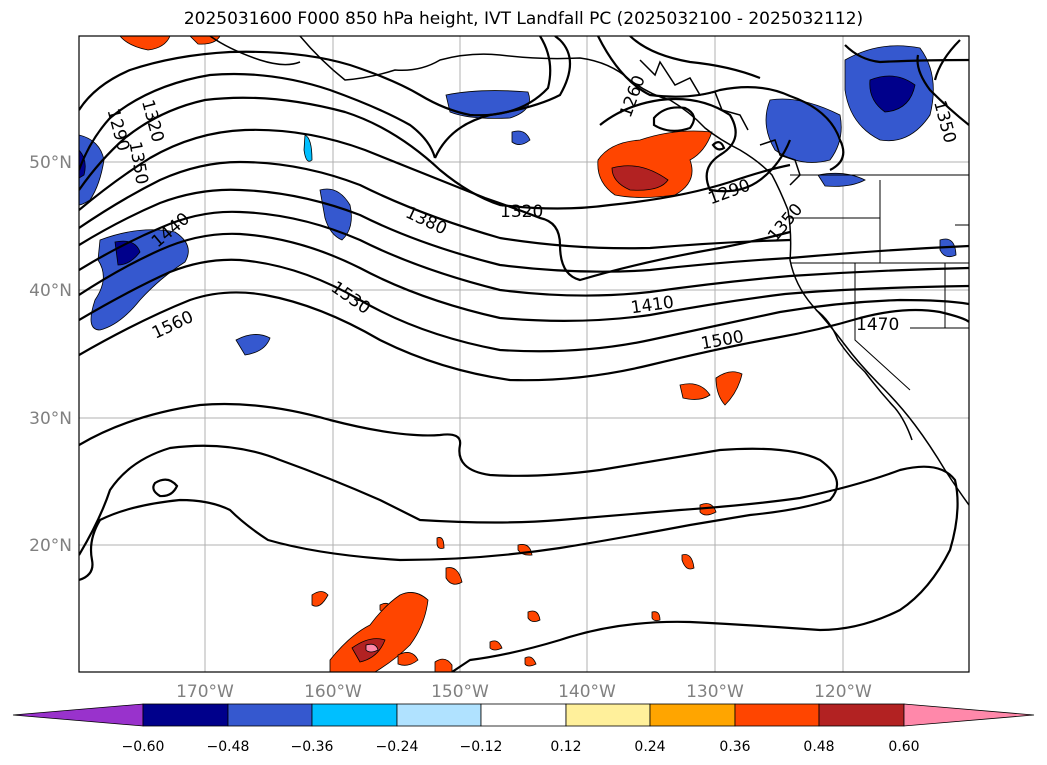 The height and width of the screenshot is (765, 1047). I want to click on latitude-ticks: 50°N 40°N 30°N 20°N, so click(50, 354).